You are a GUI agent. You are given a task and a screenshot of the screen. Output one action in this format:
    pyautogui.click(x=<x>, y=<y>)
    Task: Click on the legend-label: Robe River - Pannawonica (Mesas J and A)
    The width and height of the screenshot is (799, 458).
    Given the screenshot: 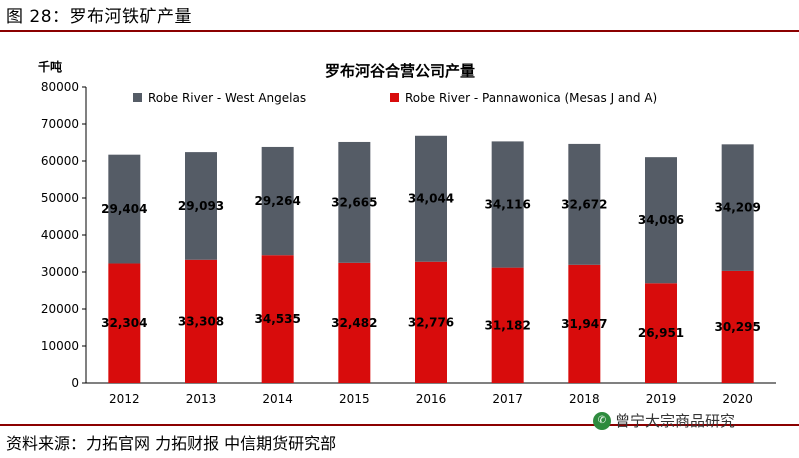 What is the action you would take?
    pyautogui.click(x=531, y=98)
    